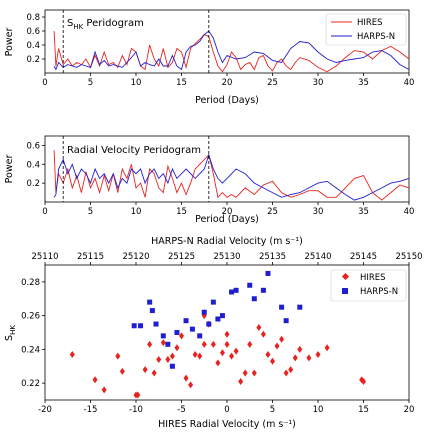 The height and width of the screenshot is (432, 432). Describe the element at coordinates (90, 257) in the screenshot. I see `scatter-x2tick-label: 25115` at that location.